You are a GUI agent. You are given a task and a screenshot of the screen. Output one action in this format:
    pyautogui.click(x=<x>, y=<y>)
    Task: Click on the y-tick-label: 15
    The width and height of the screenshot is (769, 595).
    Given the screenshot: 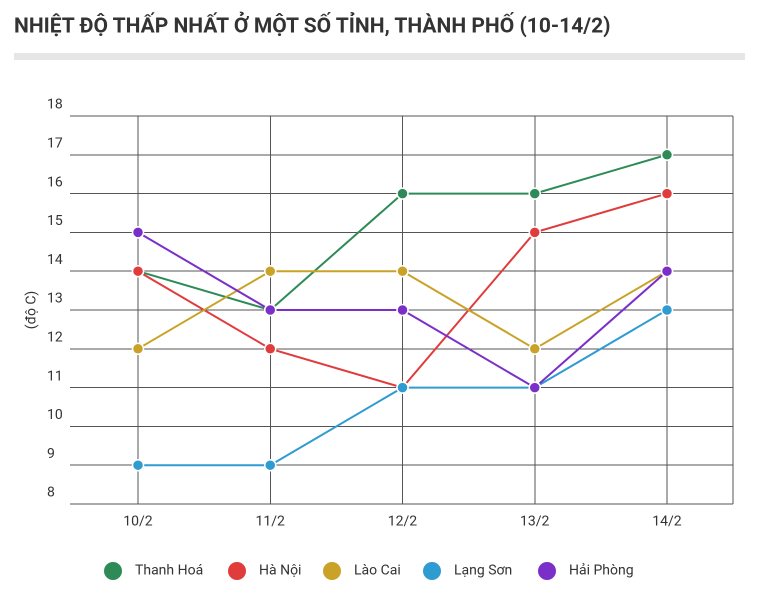 What is the action you would take?
    pyautogui.click(x=55, y=221)
    